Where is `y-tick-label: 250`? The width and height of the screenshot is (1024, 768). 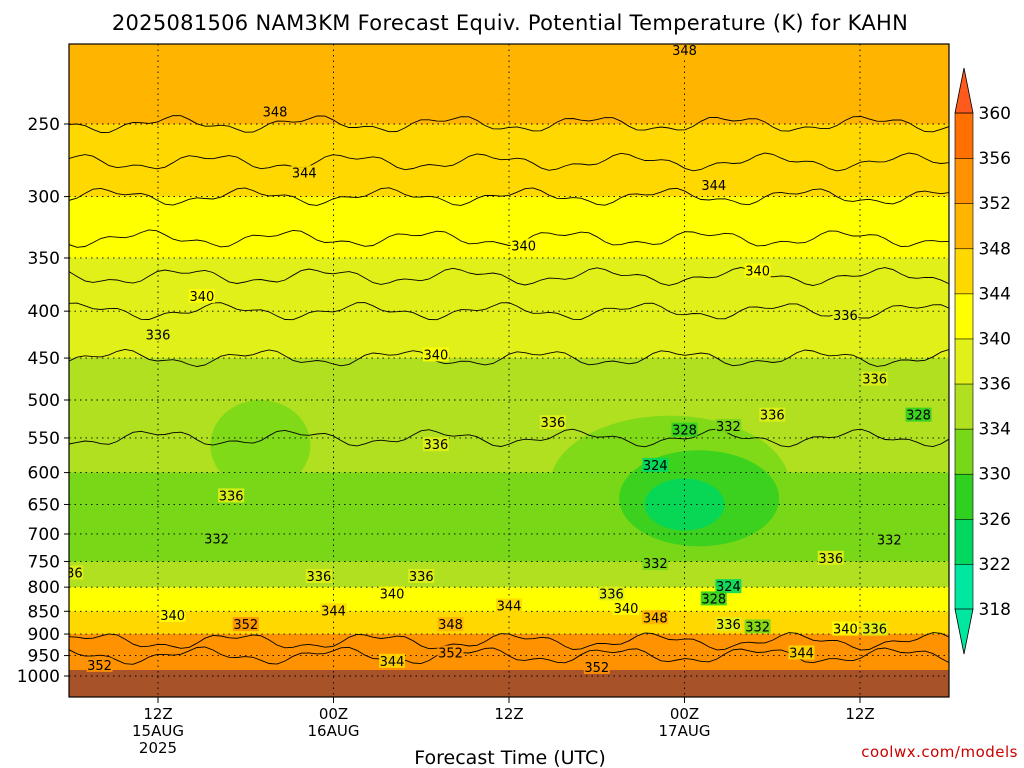 y-tick-label: 250 is located at coordinates (44, 125).